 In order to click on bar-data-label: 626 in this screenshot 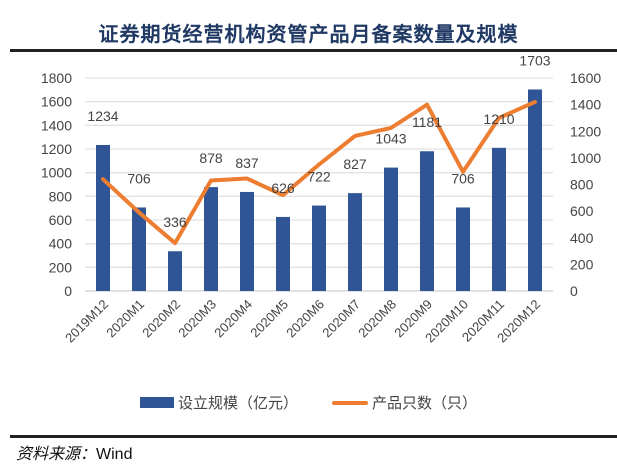, I will do `click(283, 188)`.